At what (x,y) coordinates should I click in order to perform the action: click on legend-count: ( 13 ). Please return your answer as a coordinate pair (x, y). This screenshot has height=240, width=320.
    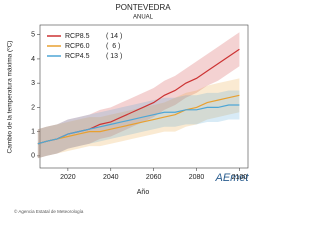
    Looking at the image, I should click on (114, 56).